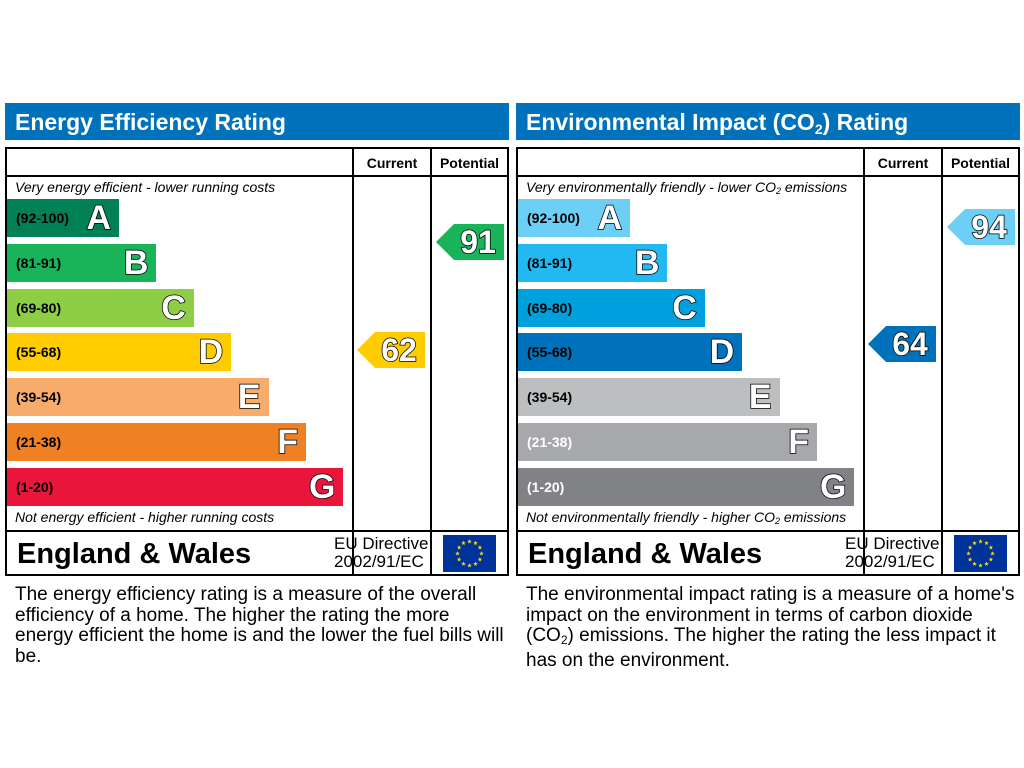 The height and width of the screenshot is (768, 1024). What do you see at coordinates (892, 543) in the screenshot?
I see `directive-line-1: EU Directive` at bounding box center [892, 543].